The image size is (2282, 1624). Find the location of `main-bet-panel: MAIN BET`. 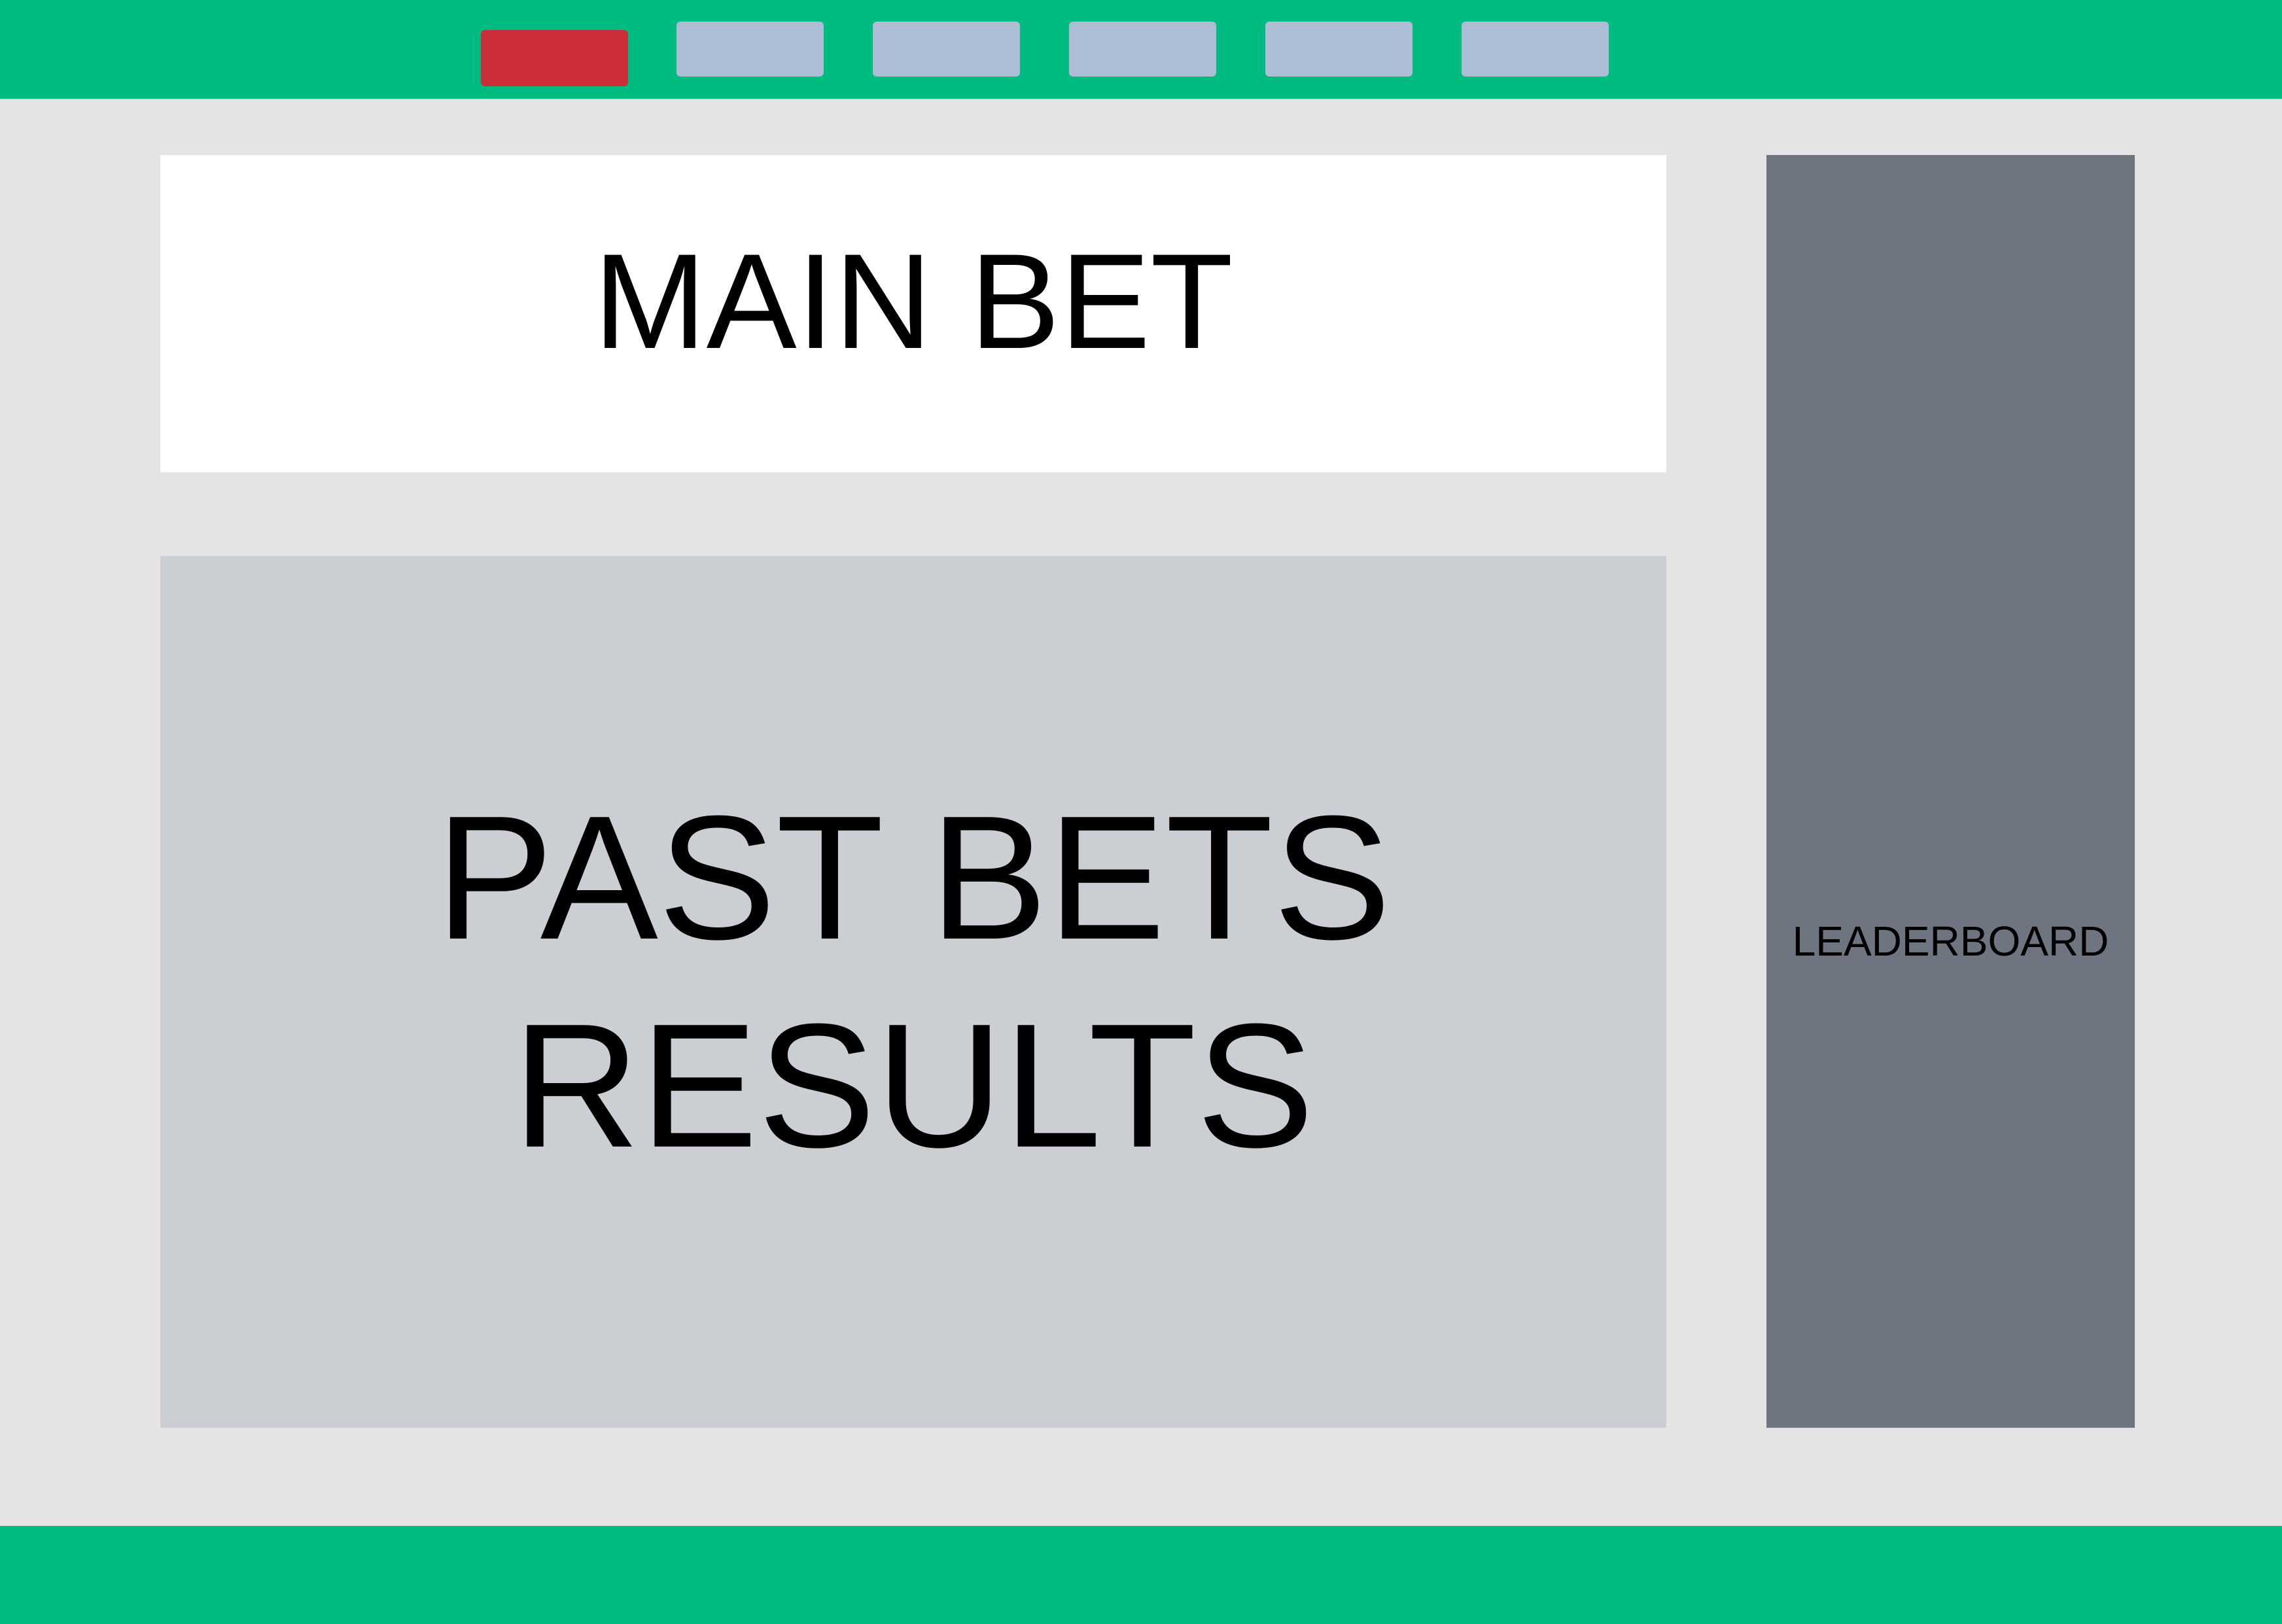

main-bet-panel: MAIN BET is located at coordinates (913, 313).